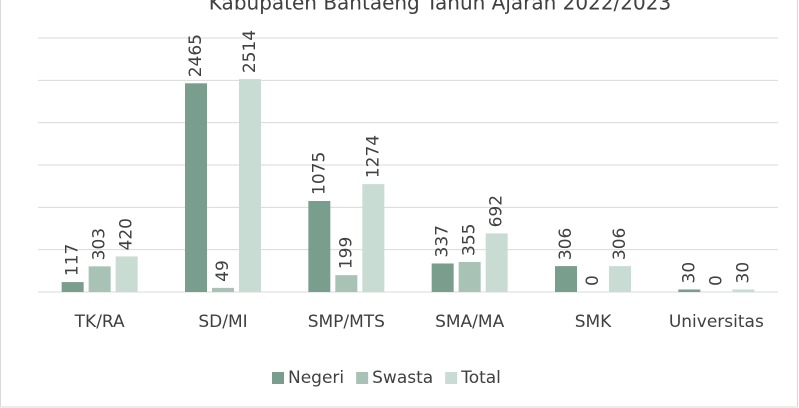 This screenshot has height=408, width=799. Describe the element at coordinates (443, 241) in the screenshot. I see `data-label: 337` at that location.